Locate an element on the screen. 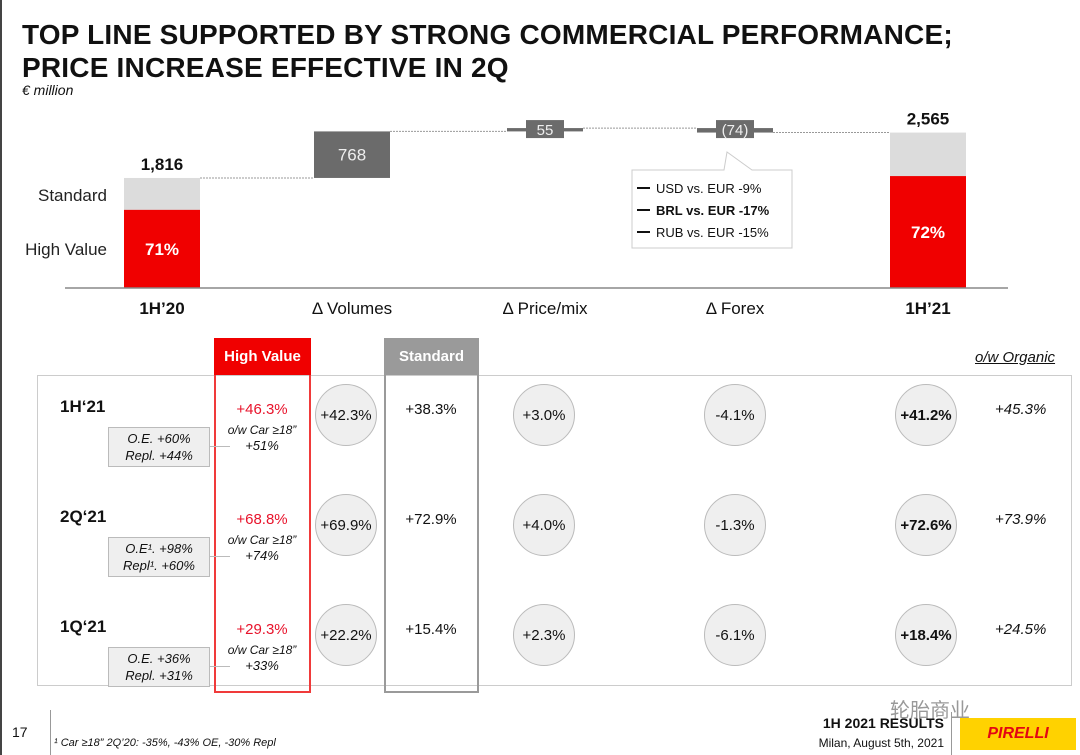 This screenshot has height=755, width=1080. category-label: Δ Forex is located at coordinates (735, 308).